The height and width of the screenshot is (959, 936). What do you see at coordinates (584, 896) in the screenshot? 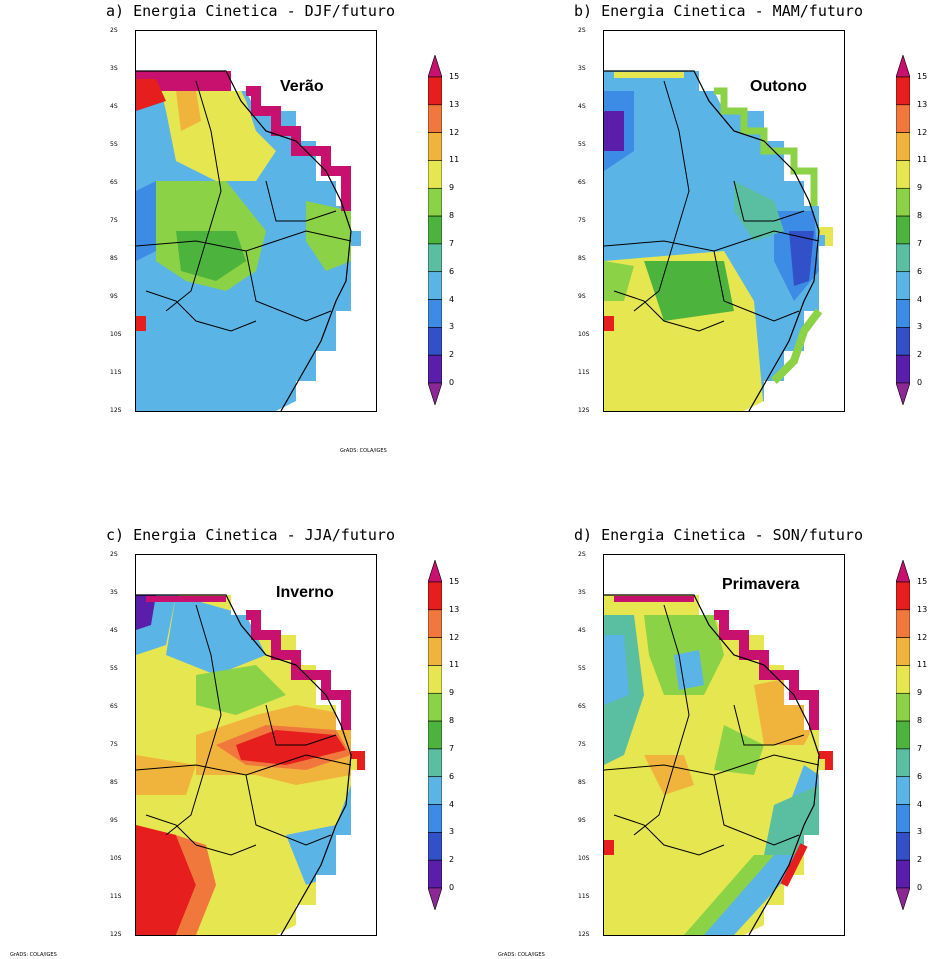
I see `latitude-tick-label: 11S` at bounding box center [584, 896].